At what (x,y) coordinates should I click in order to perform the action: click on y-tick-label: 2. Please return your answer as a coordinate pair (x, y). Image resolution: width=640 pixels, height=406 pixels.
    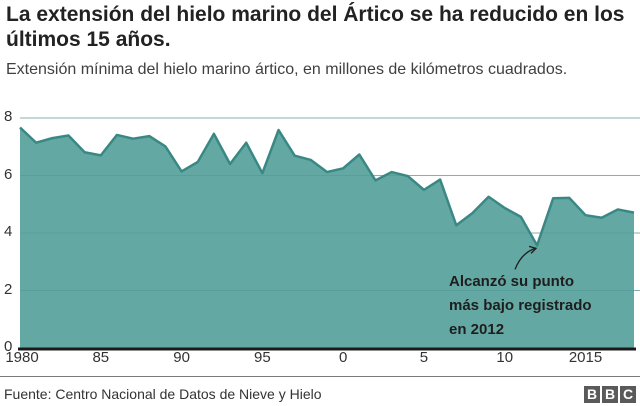
    Looking at the image, I should click on (8, 289).